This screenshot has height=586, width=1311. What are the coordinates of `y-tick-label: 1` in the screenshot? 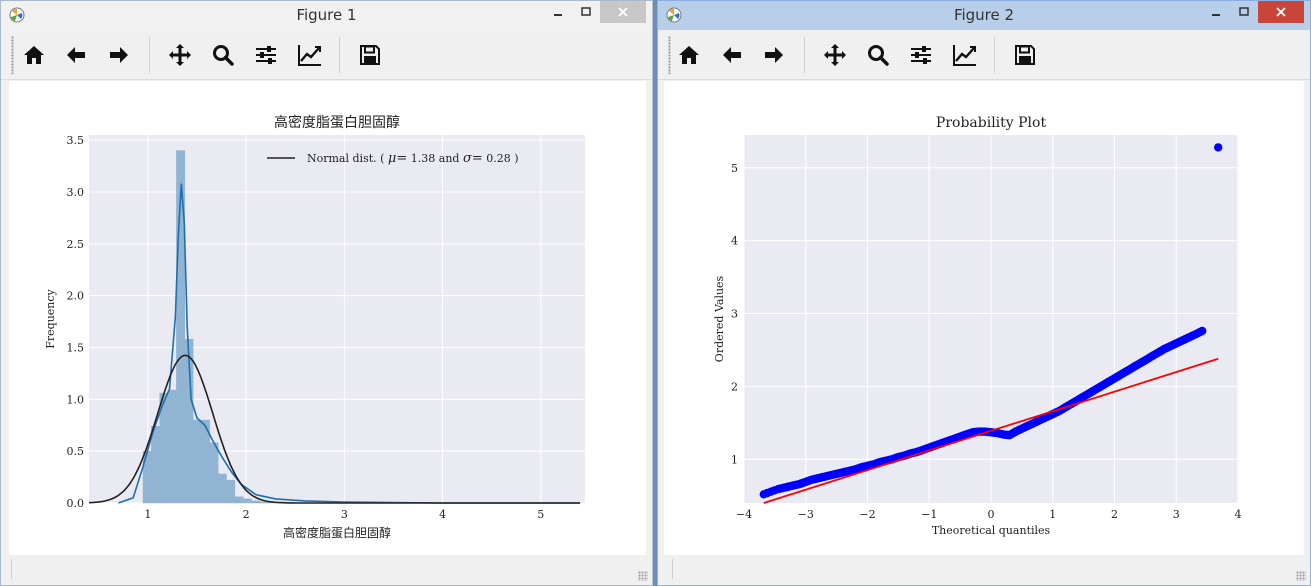 It's located at (734, 459).